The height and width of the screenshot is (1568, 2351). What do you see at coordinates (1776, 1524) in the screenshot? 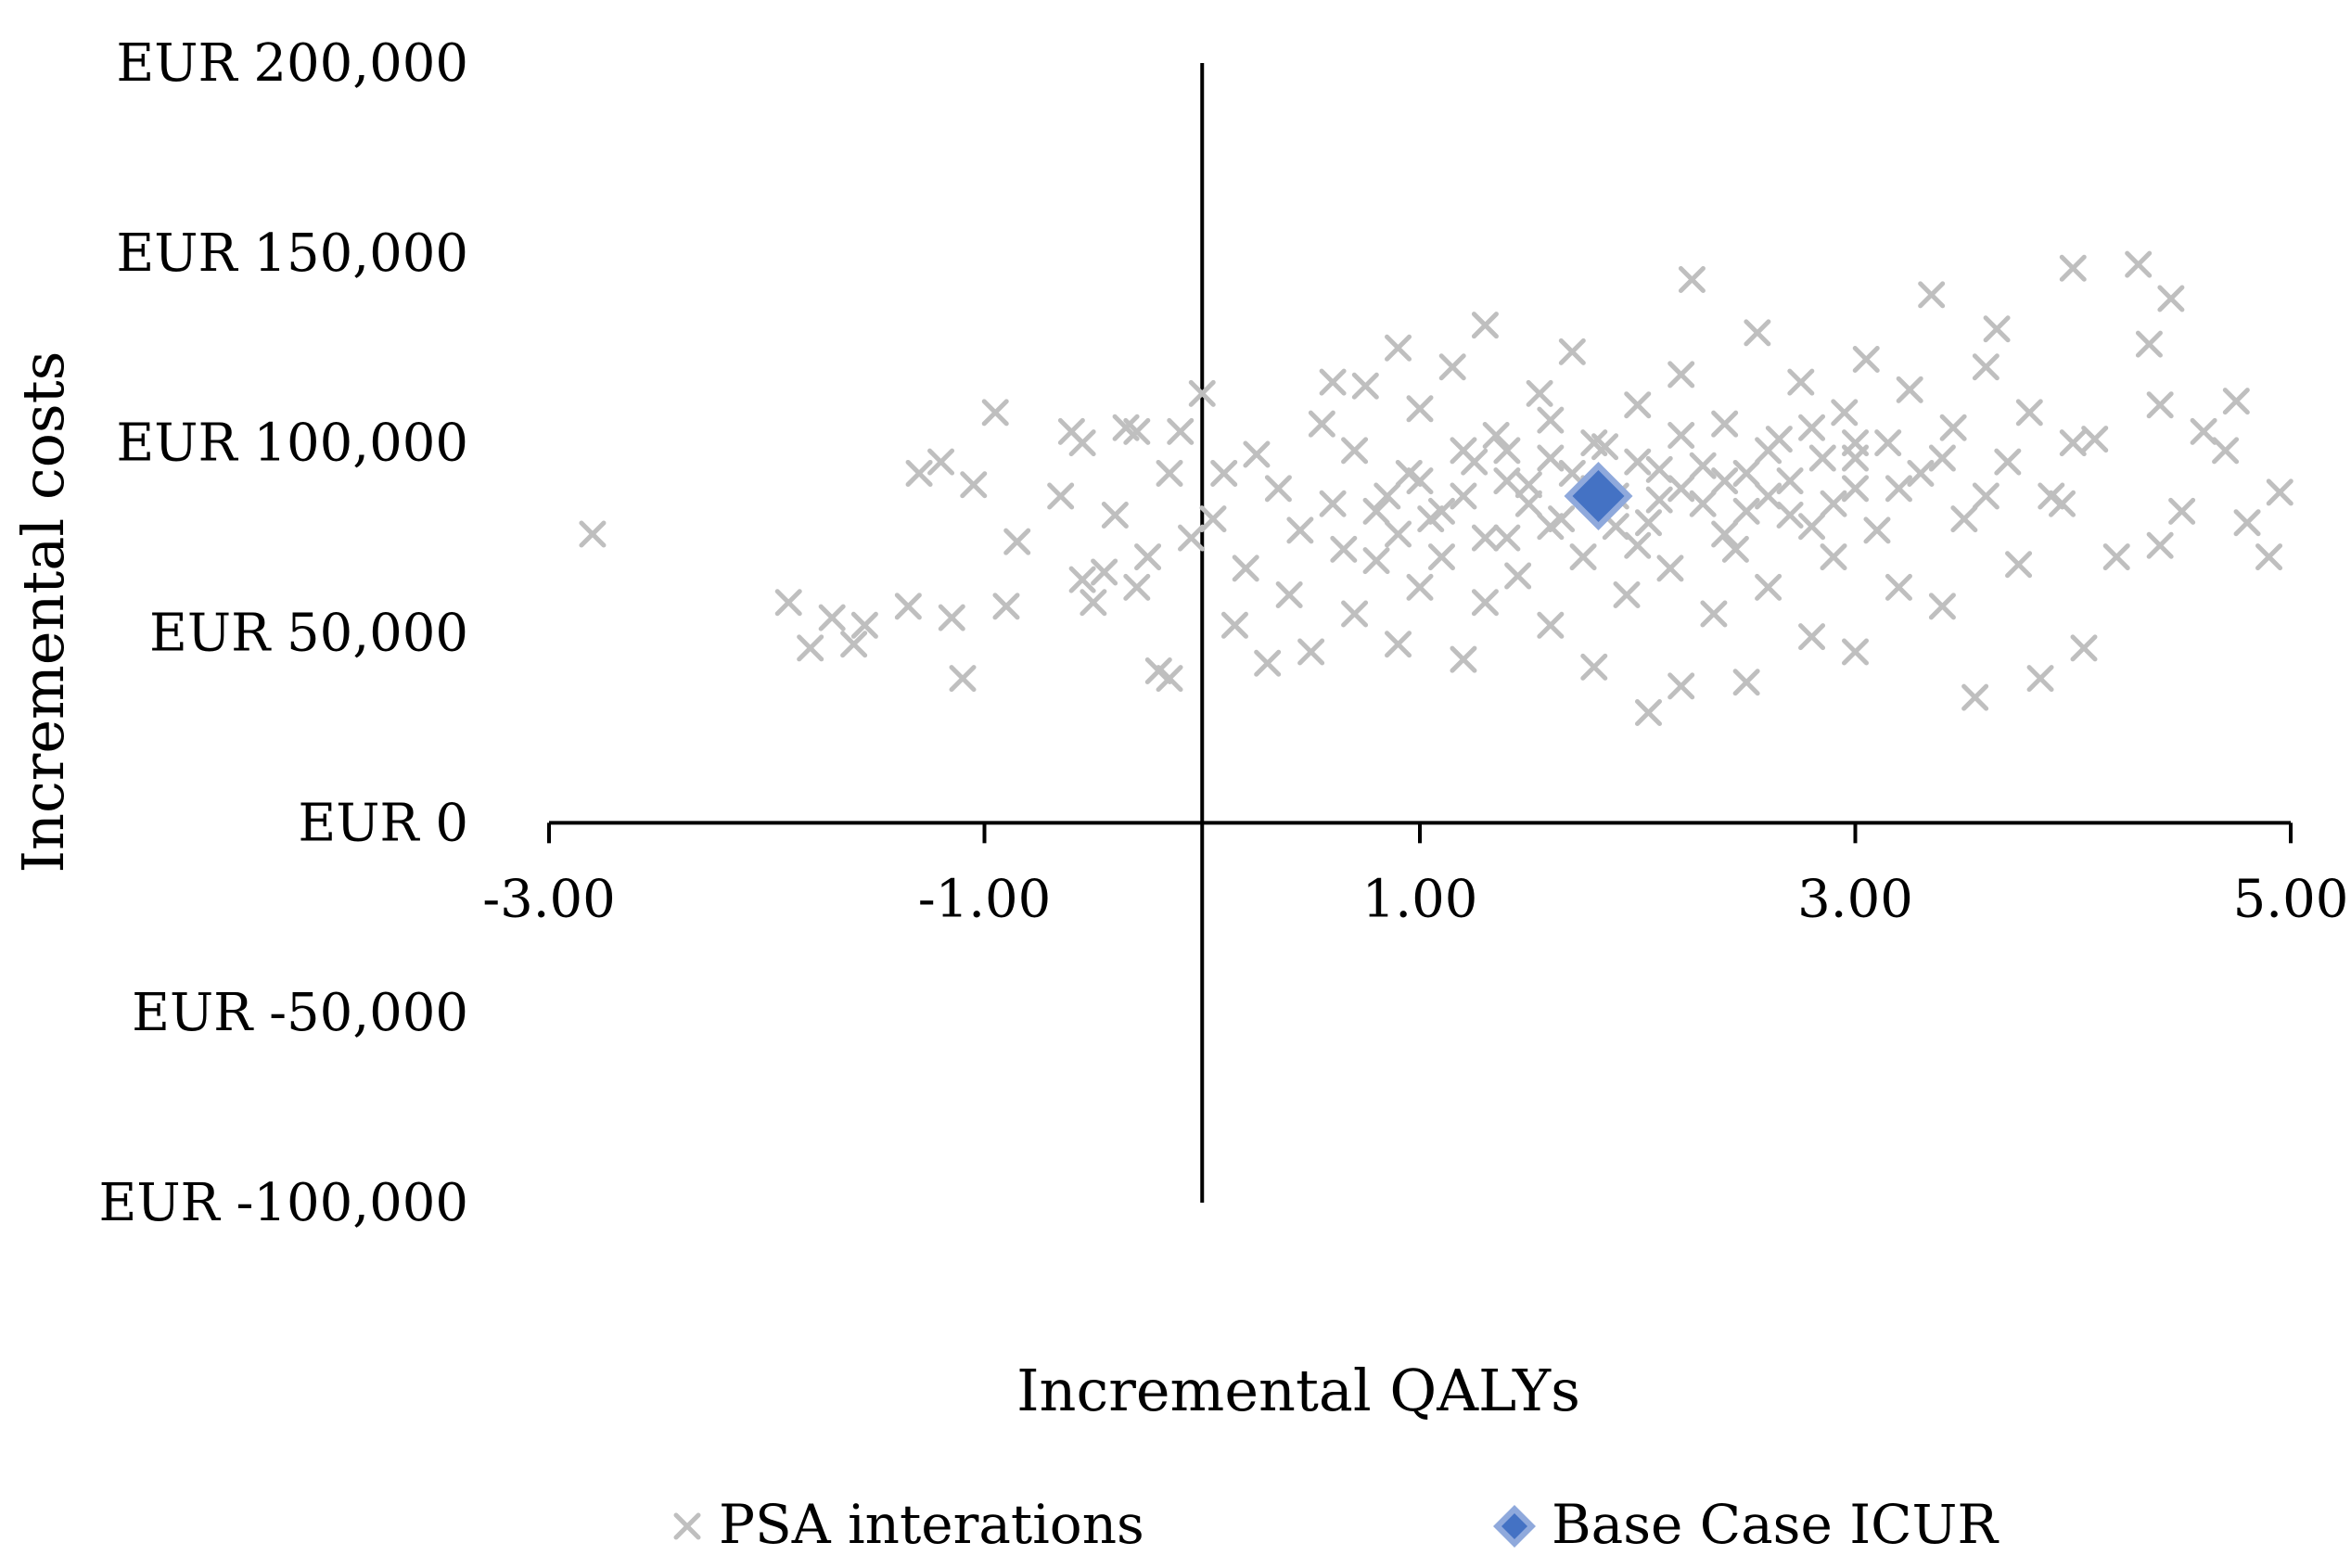
I see `legend-label-base-case: Base Case ICUR` at bounding box center [1776, 1524].